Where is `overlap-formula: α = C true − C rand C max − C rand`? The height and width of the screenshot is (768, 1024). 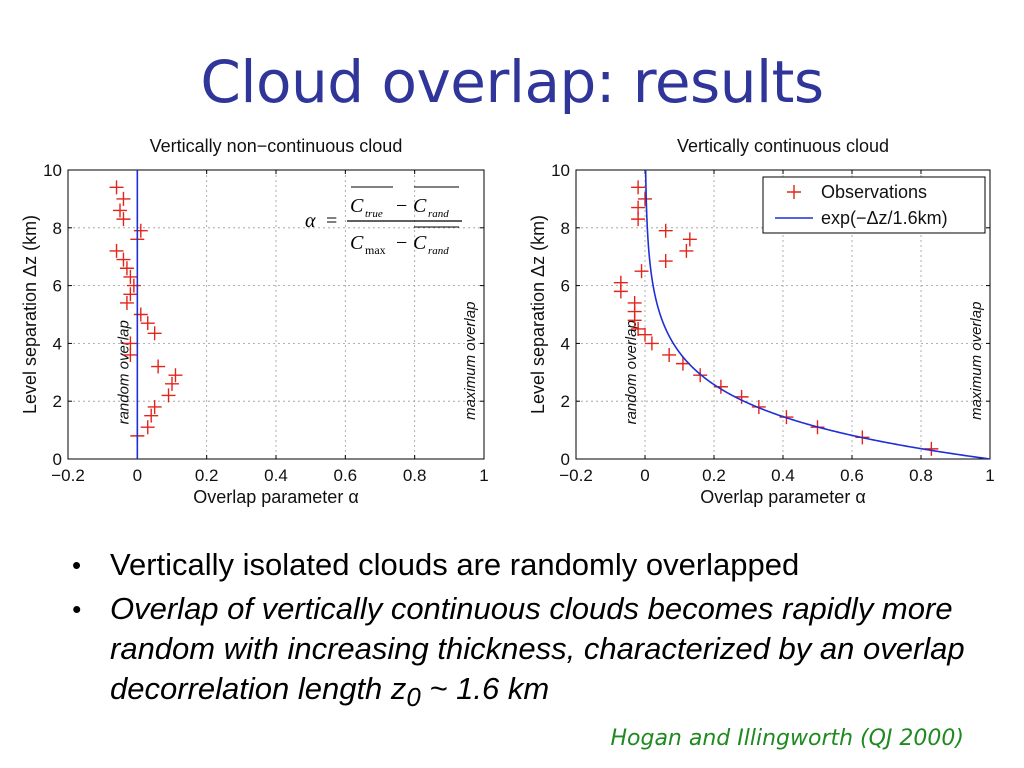 overlap-formula: α = C true − C rand C max − C rand is located at coordinates (383, 221).